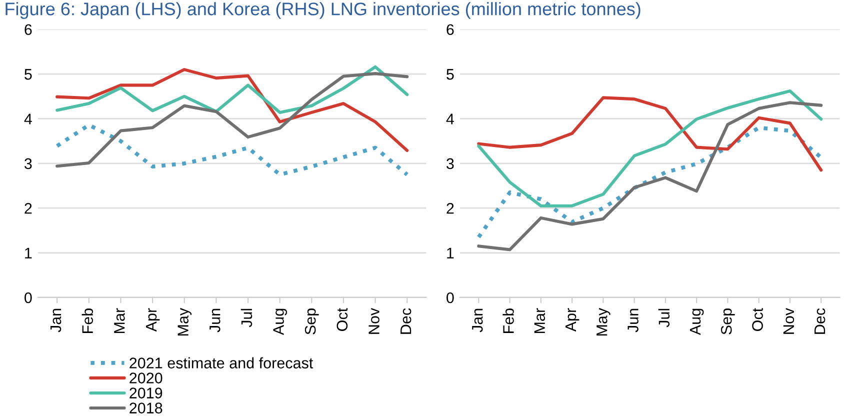 The width and height of the screenshot is (844, 419). What do you see at coordinates (222, 362) in the screenshot?
I see `legend-label: 2021 estimate and forecast` at bounding box center [222, 362].